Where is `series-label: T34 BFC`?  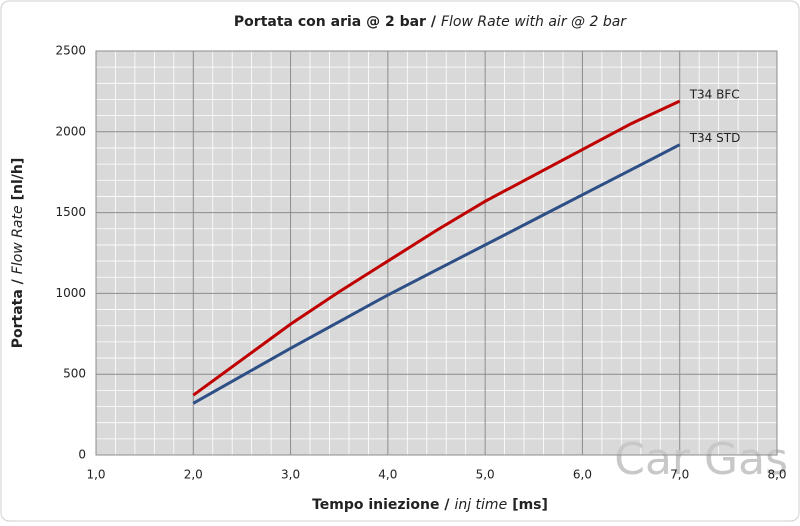
series-label: T34 BFC is located at coordinates (714, 95).